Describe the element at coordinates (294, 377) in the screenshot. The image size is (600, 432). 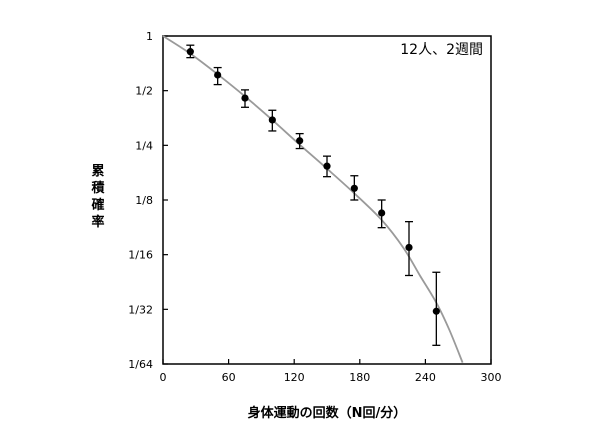
I see `x-tick-label: 120` at that location.